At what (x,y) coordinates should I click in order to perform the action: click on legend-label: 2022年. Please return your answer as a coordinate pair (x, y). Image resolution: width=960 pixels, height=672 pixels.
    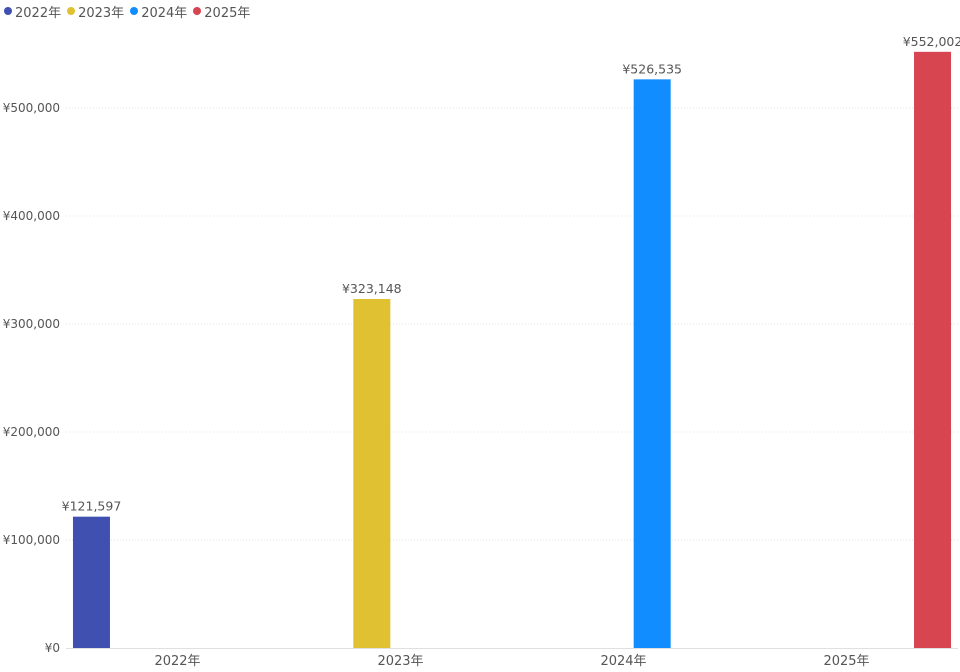
    Looking at the image, I should click on (38, 13).